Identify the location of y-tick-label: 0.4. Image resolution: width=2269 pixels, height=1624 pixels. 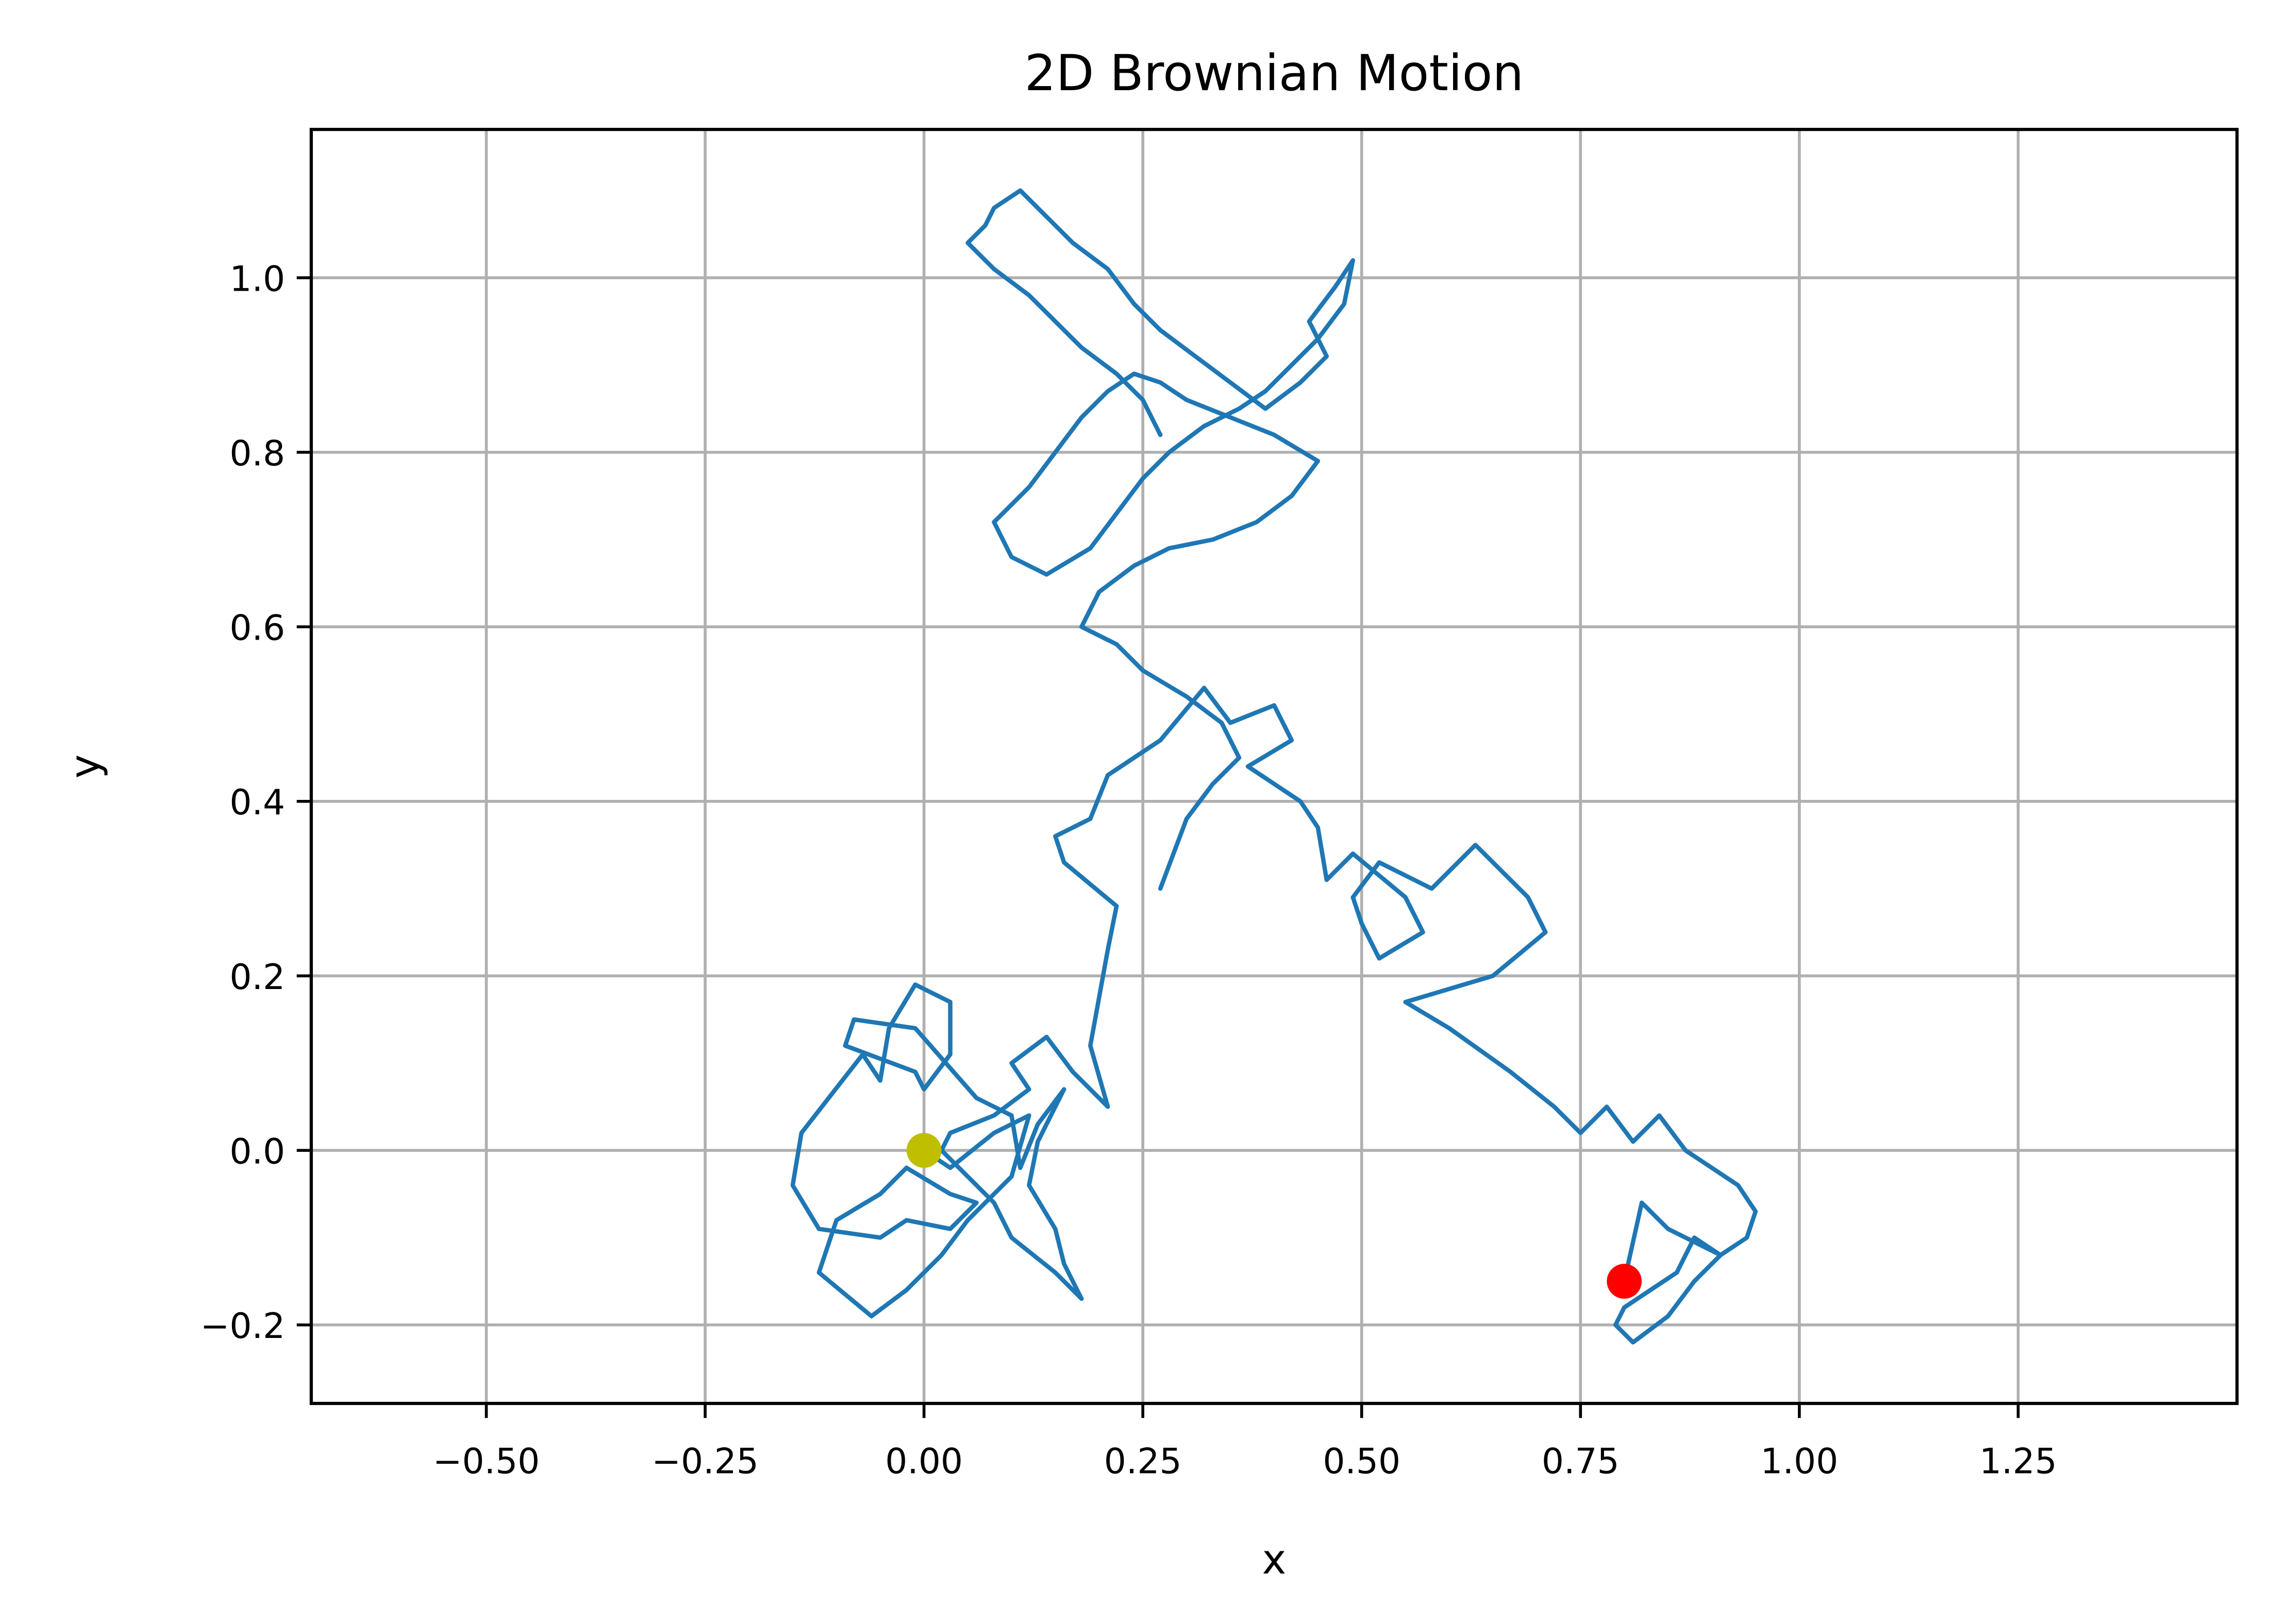
(257, 802).